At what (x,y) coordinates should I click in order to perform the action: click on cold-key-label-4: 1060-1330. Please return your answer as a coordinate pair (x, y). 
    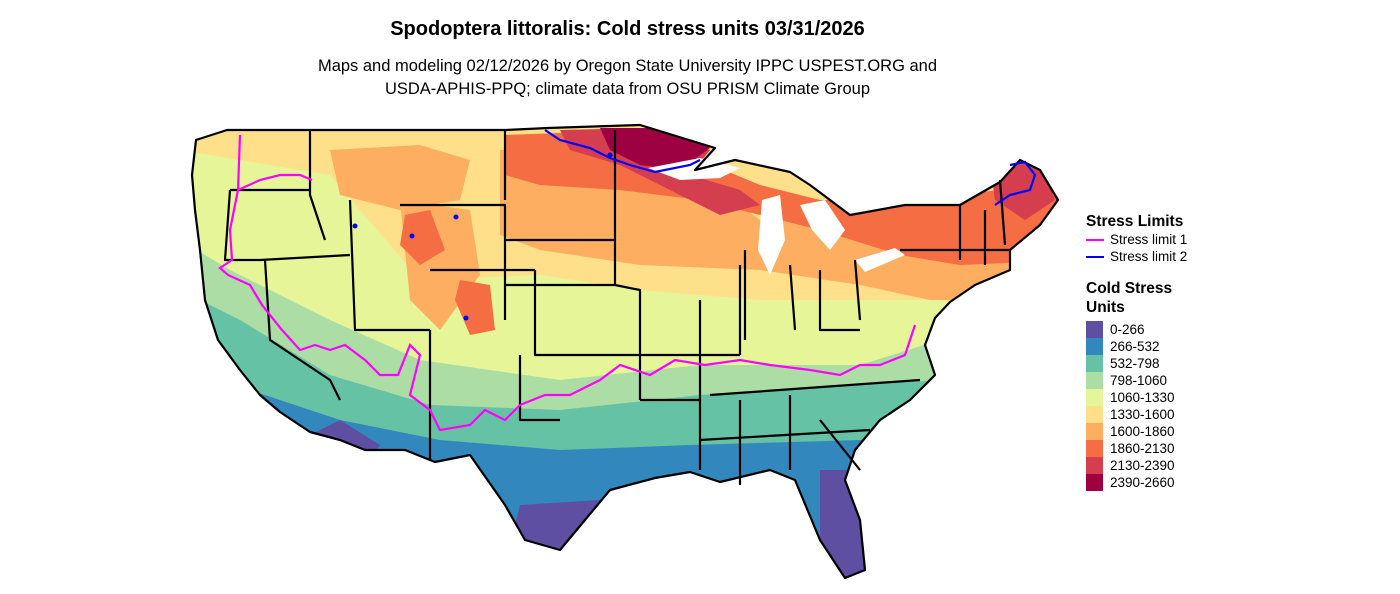
    Looking at the image, I should click on (1142, 397).